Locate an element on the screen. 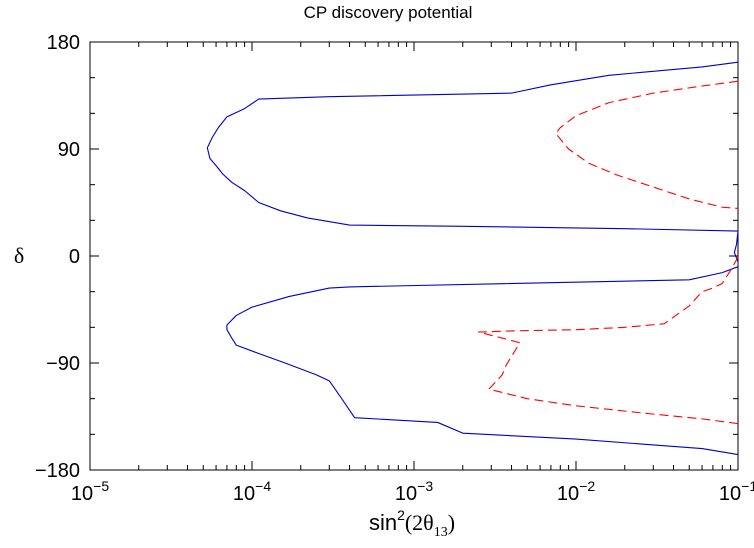 This screenshot has width=754, height=548. x-tick-label: 10⁻³ is located at coordinates (414, 491).